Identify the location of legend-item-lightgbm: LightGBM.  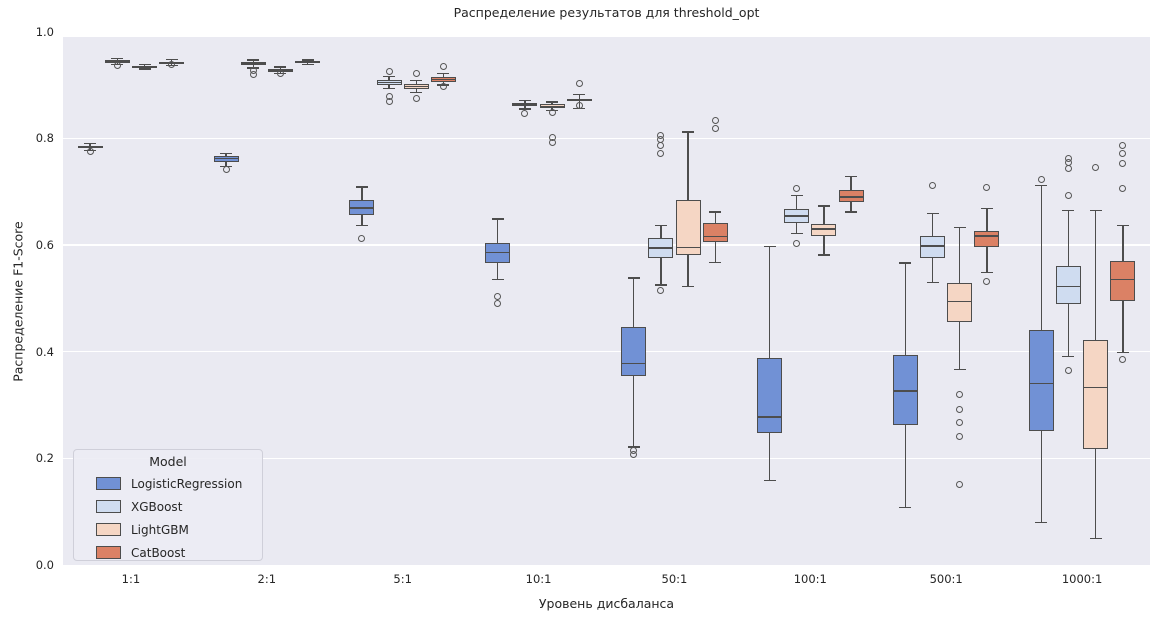
(168, 529).